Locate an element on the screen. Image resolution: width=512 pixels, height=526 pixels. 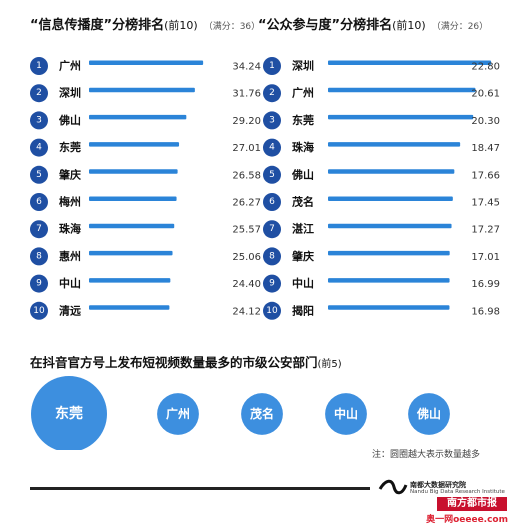
right-rank-label: 9 is located at coordinates (272, 284).